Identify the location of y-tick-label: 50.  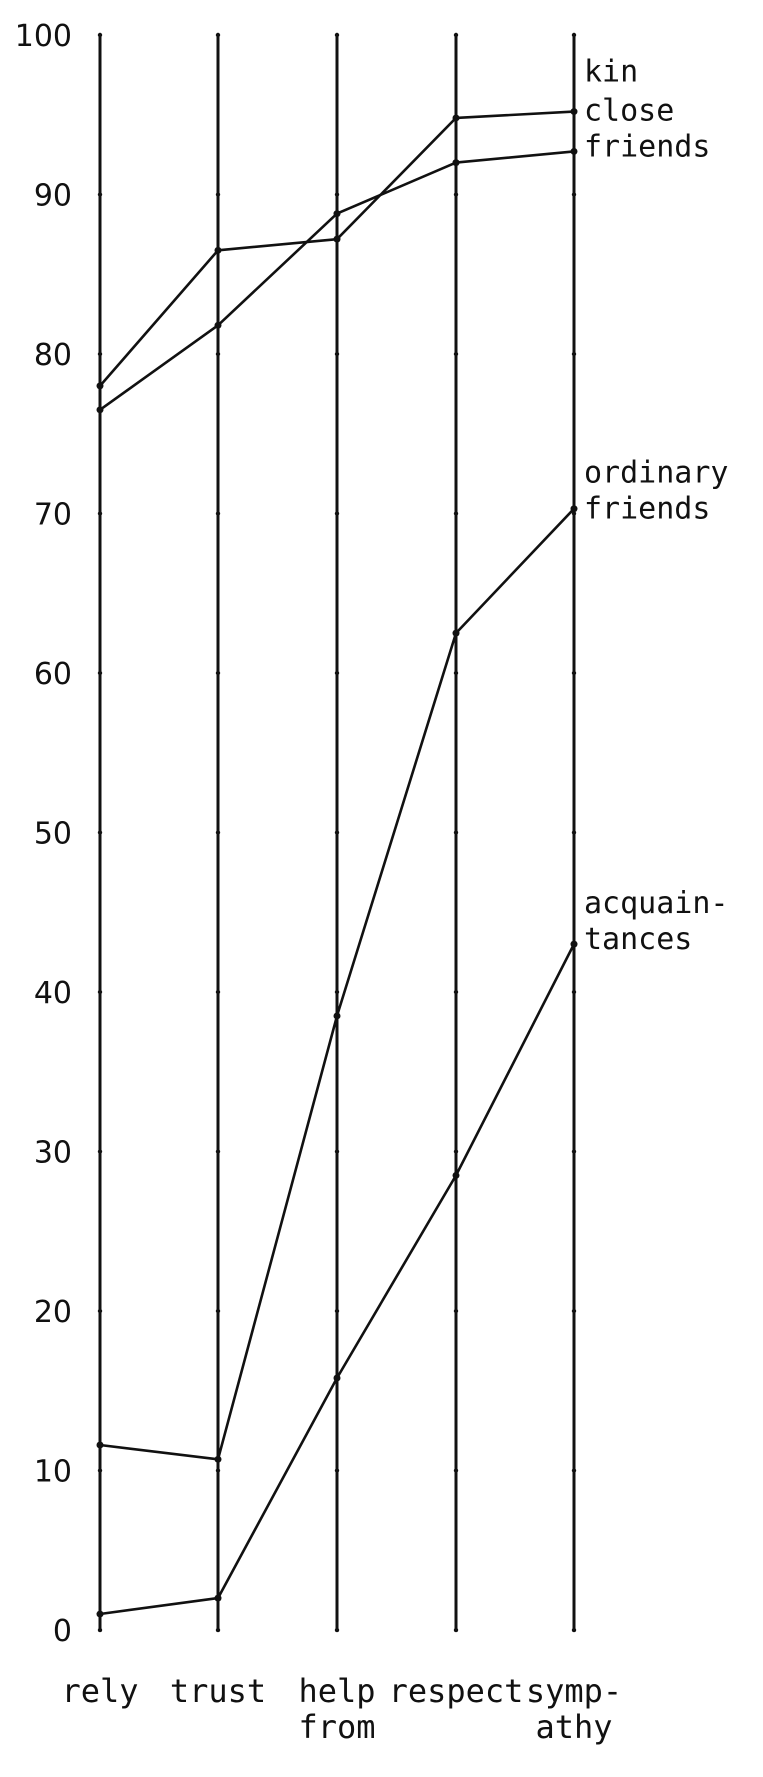
(53, 834).